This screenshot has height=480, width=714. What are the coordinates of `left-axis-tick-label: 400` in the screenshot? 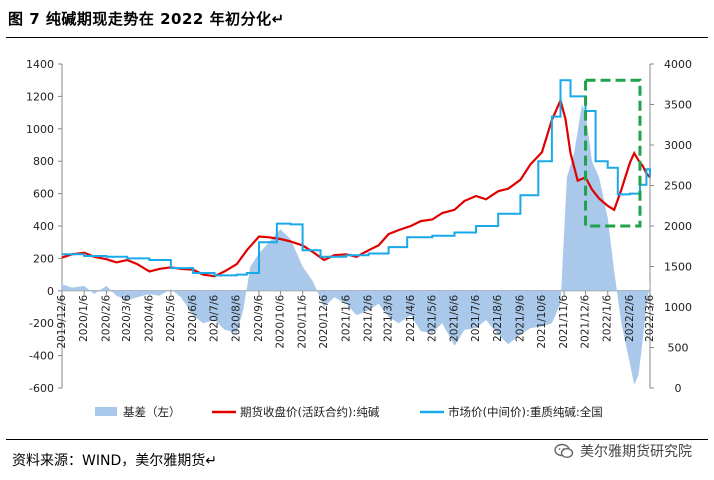 It's located at (43, 226).